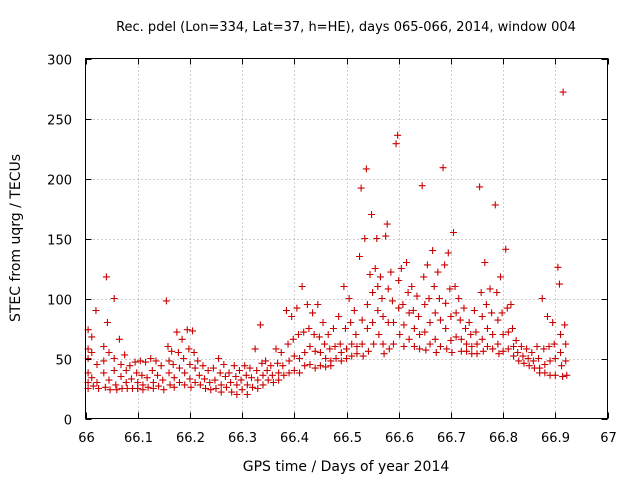  I want to click on x-tick-label: 66.3, so click(242, 438).